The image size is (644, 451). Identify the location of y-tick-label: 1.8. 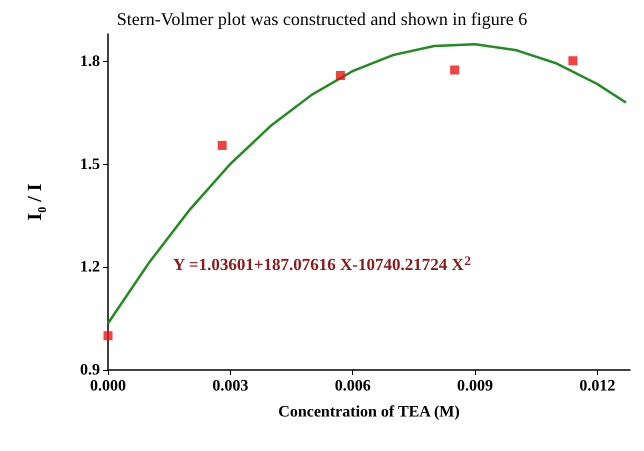
(90, 61).